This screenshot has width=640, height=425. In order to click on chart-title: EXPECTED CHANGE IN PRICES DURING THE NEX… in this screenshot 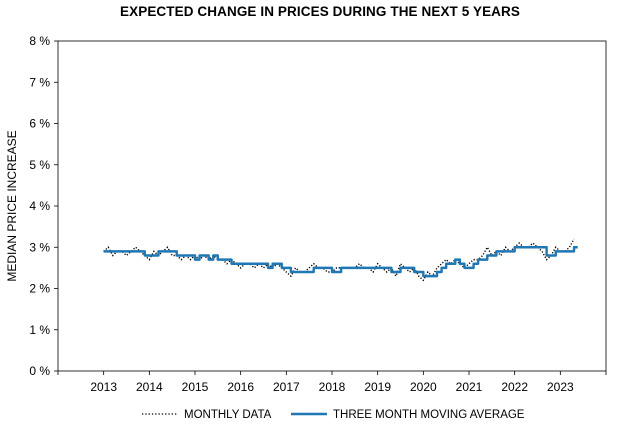, I will do `click(320, 11)`.